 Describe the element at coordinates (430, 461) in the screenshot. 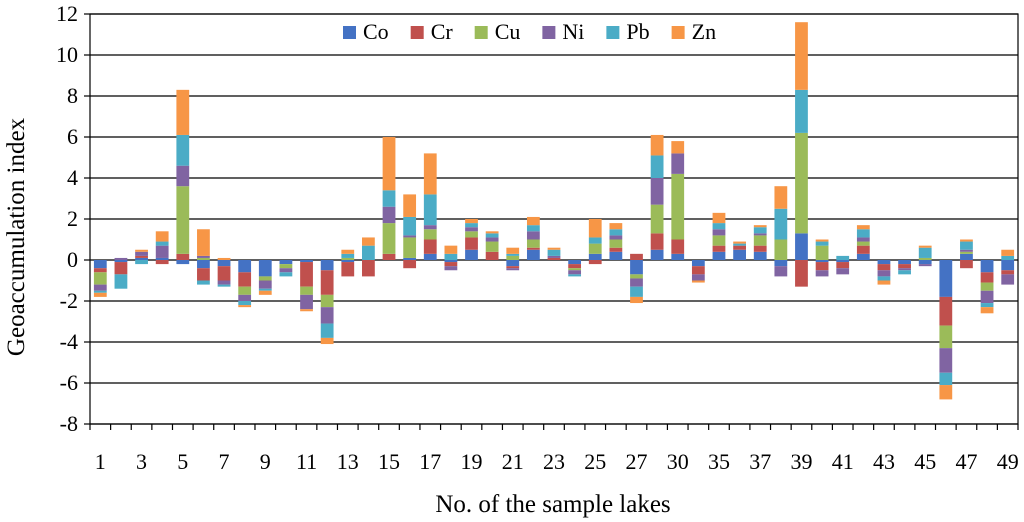

I see `x-tick-label: 17` at that location.